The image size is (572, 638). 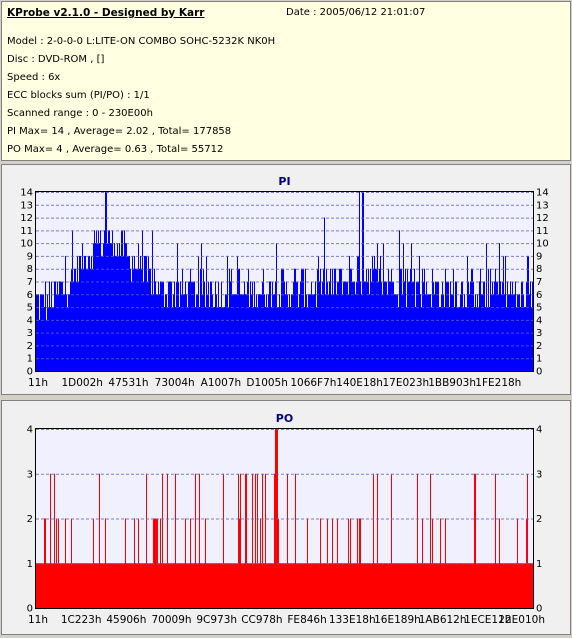 What do you see at coordinates (80, 113) in the screenshot?
I see `info-range: Scanned range : 0 - 230E00h` at bounding box center [80, 113].